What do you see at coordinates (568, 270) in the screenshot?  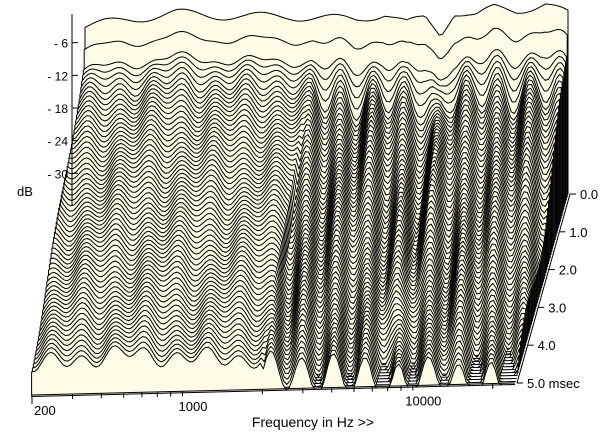 I see `time-tick-label: 2.0` at bounding box center [568, 270].